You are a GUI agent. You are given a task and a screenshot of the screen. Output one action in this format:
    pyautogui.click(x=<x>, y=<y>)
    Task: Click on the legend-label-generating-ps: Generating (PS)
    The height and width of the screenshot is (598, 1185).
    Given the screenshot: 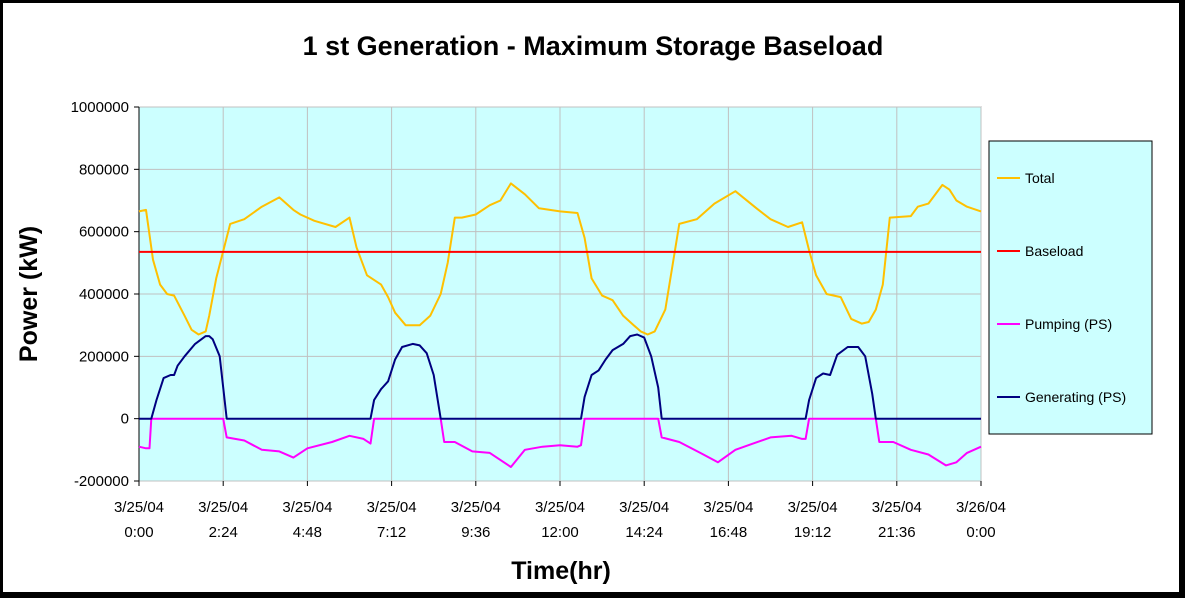 What is the action you would take?
    pyautogui.click(x=1075, y=397)
    